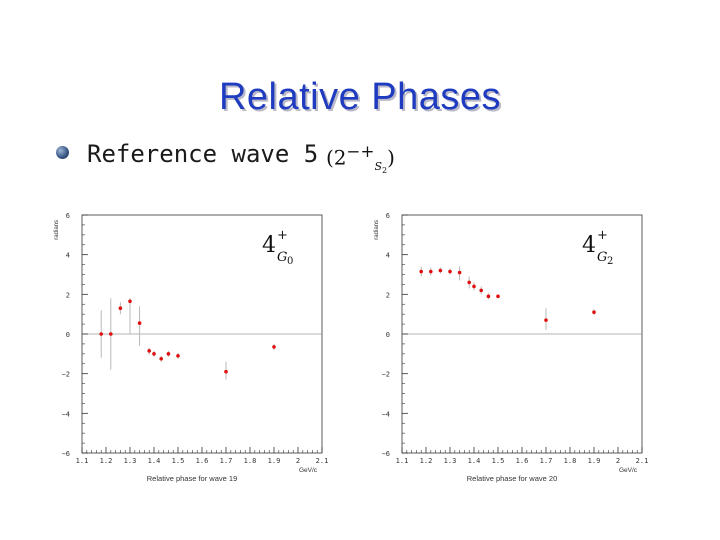  I want to click on wave-label-sub-num: 2, so click(610, 261).